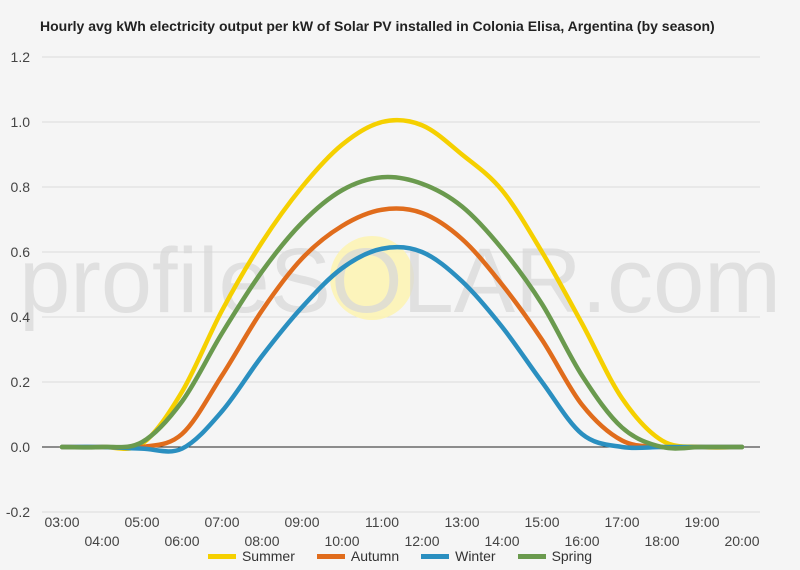 This screenshot has width=800, height=570. I want to click on y-tick-label: 0.4, so click(21, 317).